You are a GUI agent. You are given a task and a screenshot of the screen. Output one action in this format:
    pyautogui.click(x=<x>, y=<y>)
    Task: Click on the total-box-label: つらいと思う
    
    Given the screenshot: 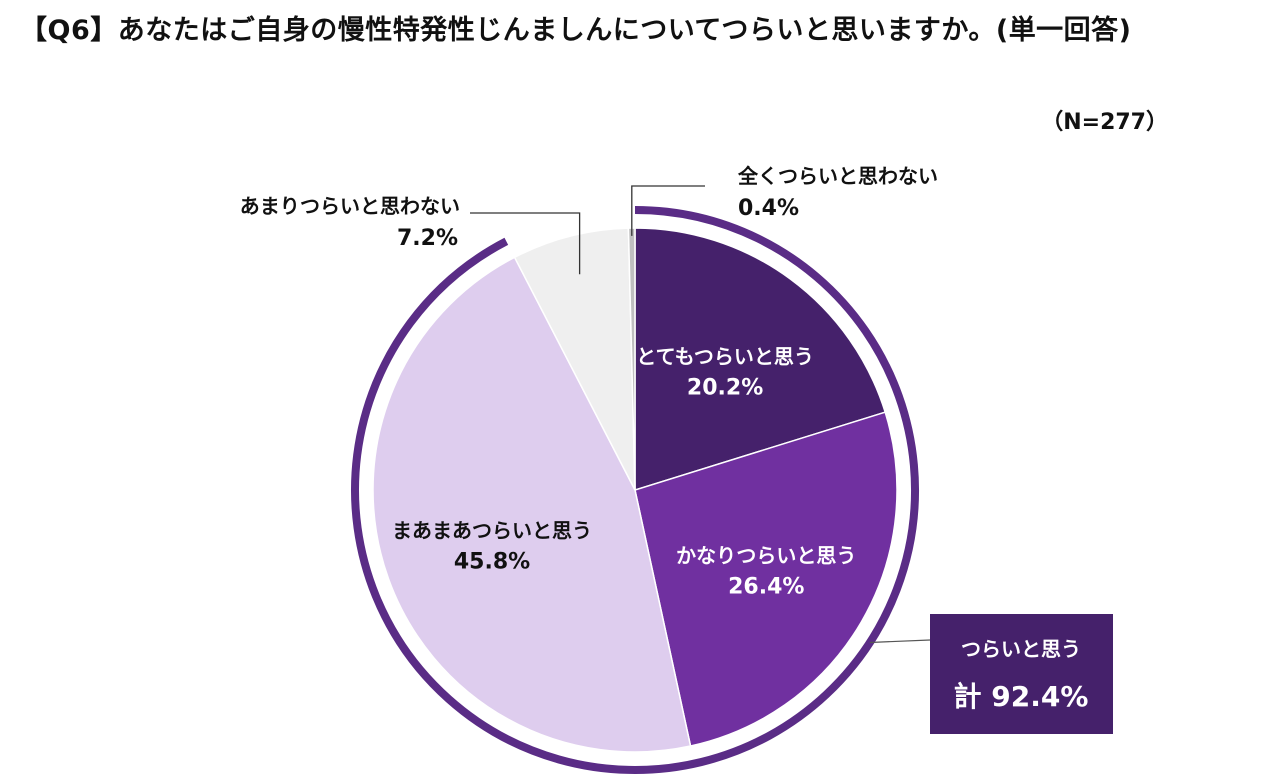 What is the action you would take?
    pyautogui.click(x=1021, y=649)
    